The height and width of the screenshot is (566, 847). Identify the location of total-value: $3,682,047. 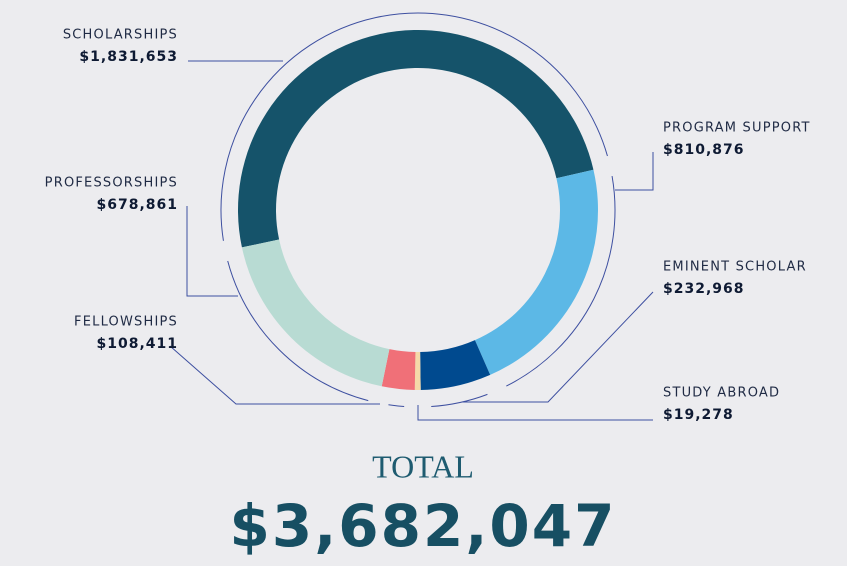
(423, 526).